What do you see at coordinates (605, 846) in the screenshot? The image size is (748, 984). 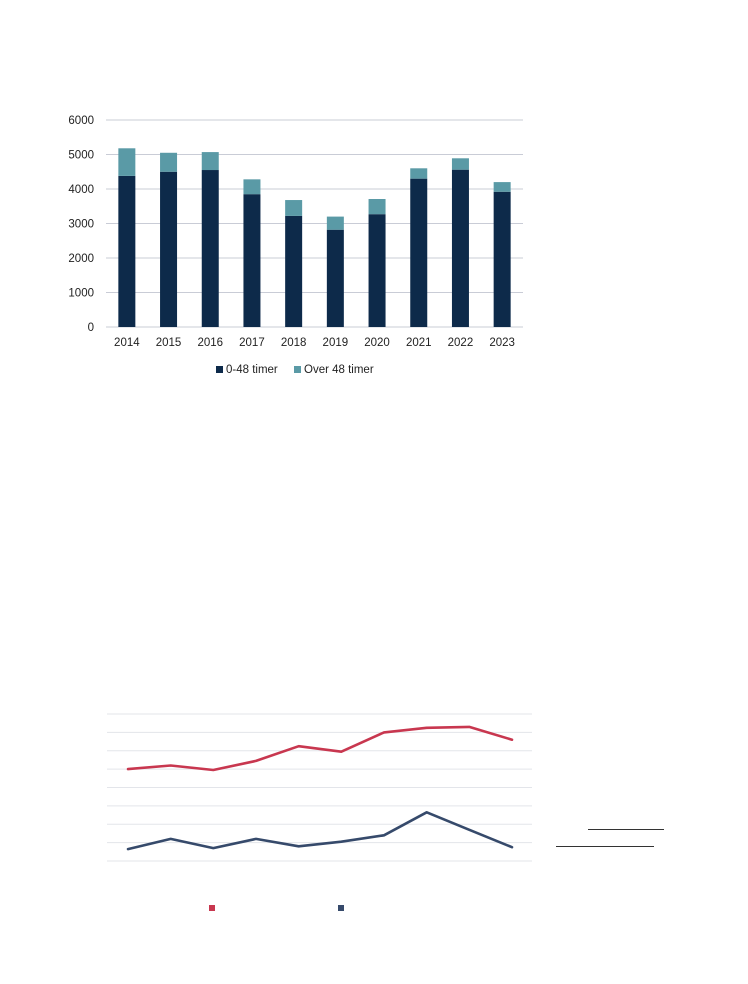 I see `decorative-rule-lower` at bounding box center [605, 846].